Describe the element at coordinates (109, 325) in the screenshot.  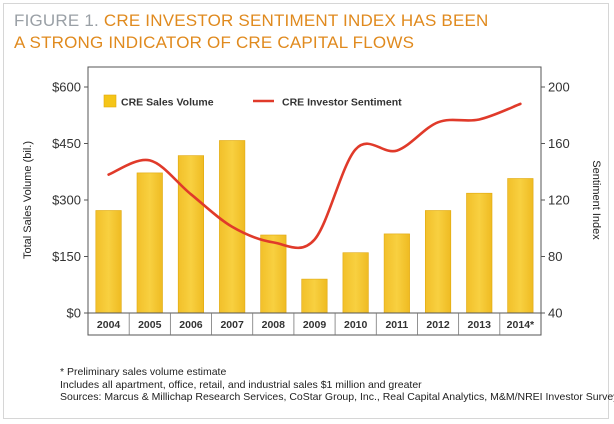
I see `x-tick-label: 2004` at that location.